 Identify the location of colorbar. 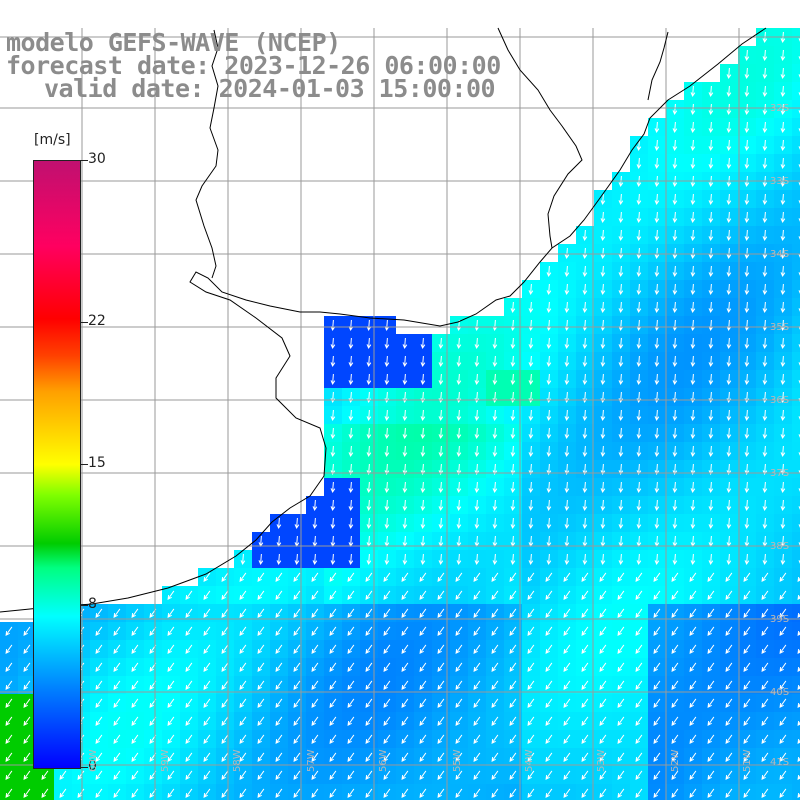
(57, 464).